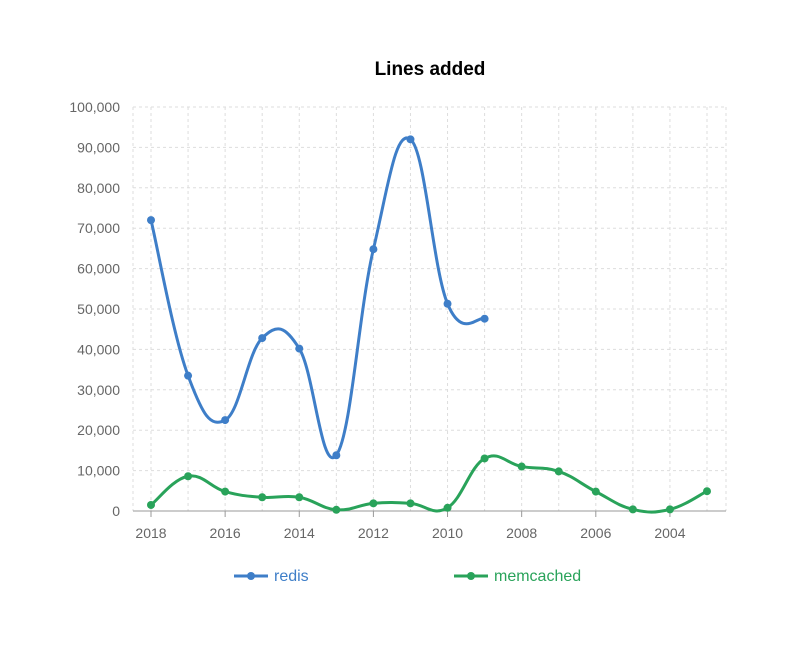 The width and height of the screenshot is (800, 650). I want to click on y-tick-label: 80,000, so click(98, 188).